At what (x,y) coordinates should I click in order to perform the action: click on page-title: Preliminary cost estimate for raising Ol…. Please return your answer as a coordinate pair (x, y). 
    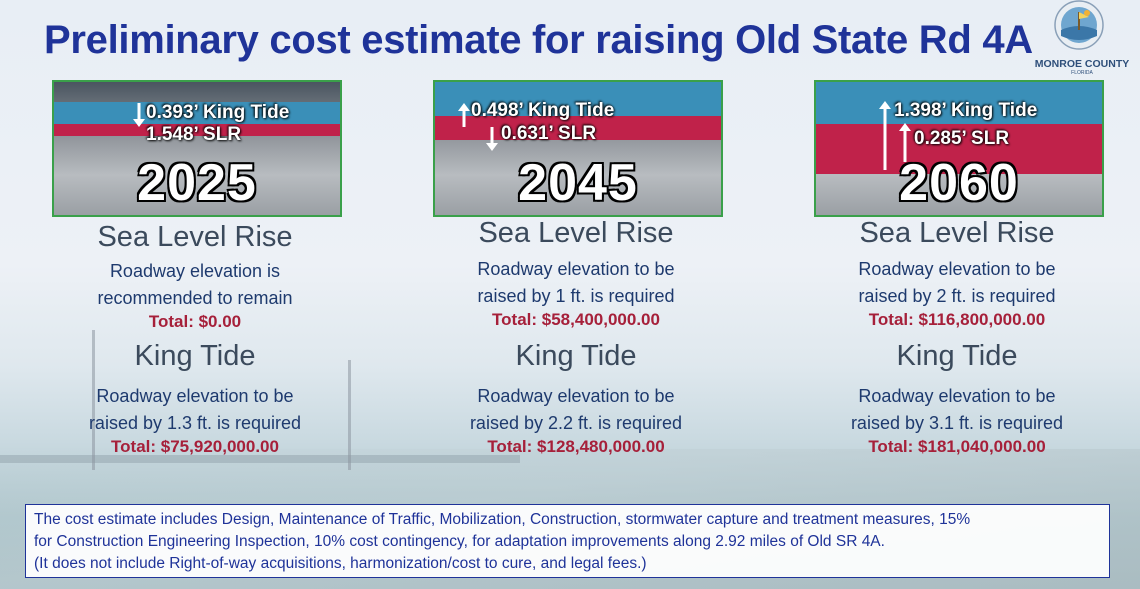
    Looking at the image, I should click on (538, 40).